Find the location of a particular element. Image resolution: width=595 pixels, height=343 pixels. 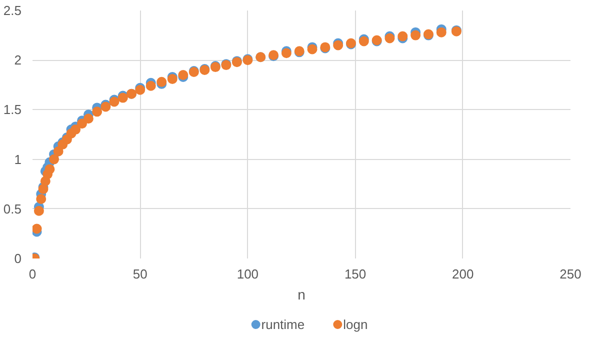

y-tick-label: 1 is located at coordinates (18, 159).